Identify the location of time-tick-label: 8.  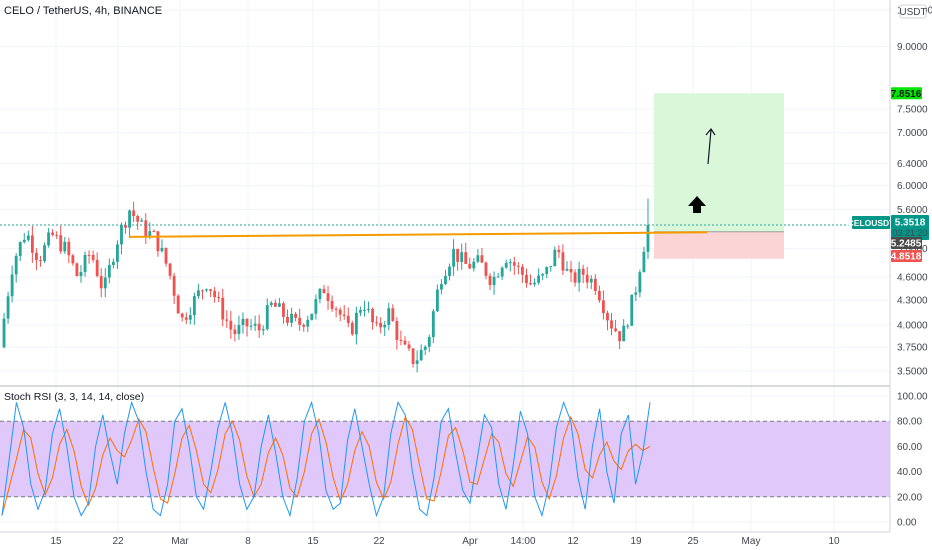
(248, 541).